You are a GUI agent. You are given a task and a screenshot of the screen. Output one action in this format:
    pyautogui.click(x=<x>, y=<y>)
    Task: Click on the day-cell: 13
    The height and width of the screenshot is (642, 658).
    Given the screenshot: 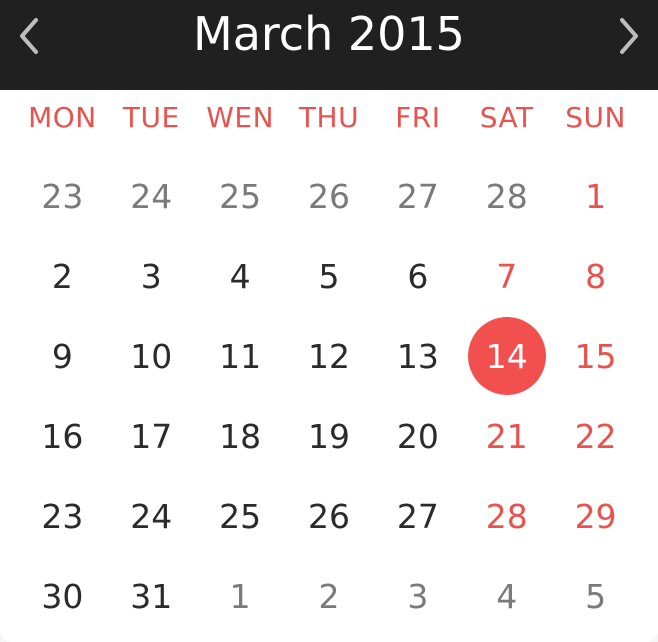 What is the action you would take?
    pyautogui.click(x=417, y=356)
    